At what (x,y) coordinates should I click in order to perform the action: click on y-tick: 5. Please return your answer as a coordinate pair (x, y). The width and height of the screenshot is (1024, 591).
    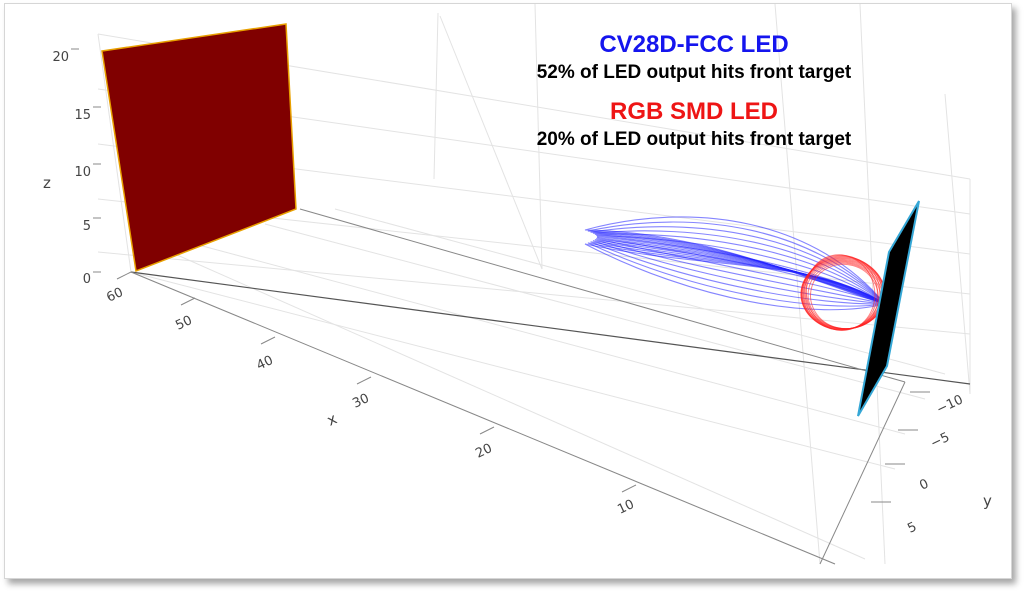
    Looking at the image, I should click on (912, 528).